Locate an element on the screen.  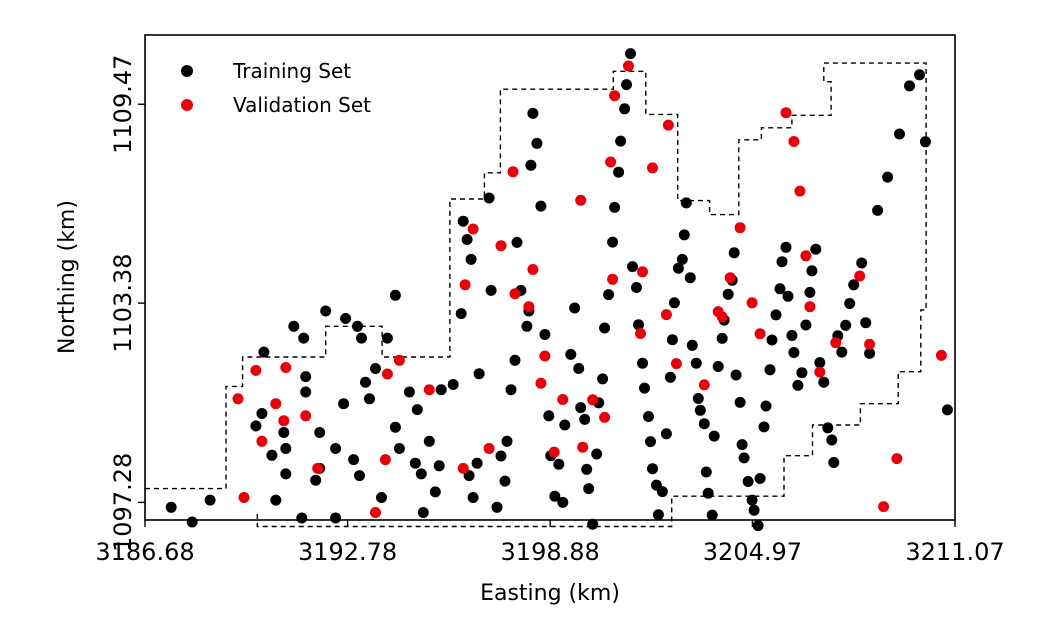
y-tick-label: 1097.28 is located at coordinates (123, 502).